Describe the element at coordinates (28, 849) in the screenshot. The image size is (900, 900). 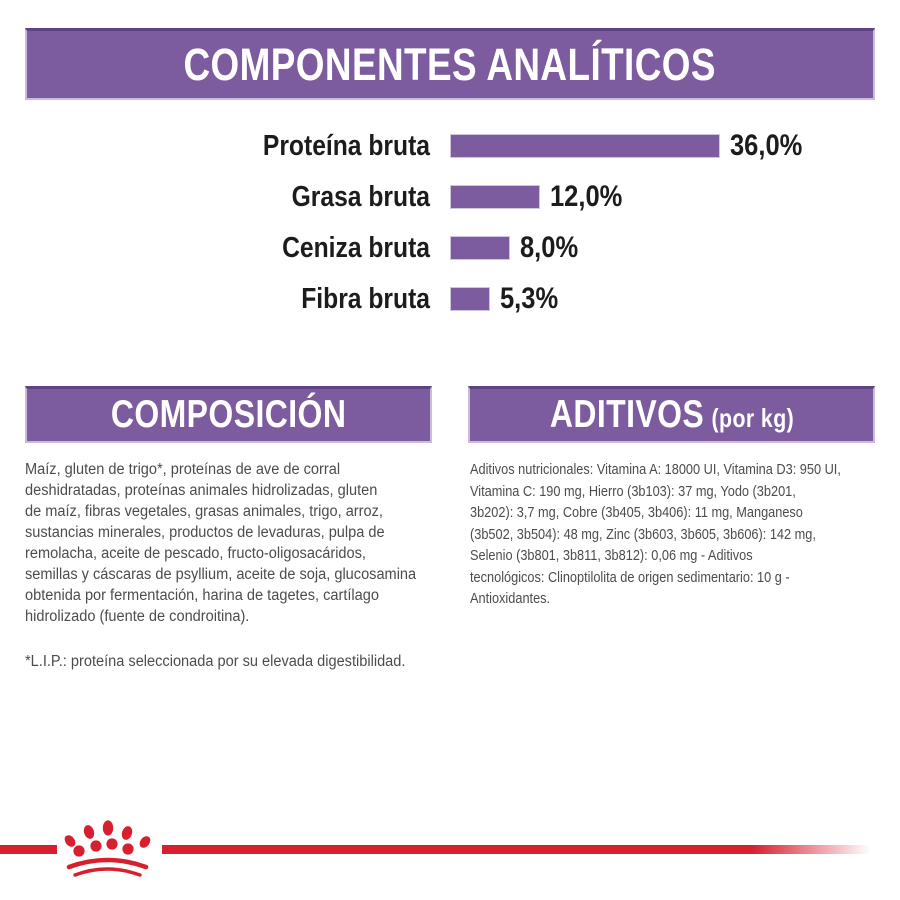
I see `brand-stripe-left` at that location.